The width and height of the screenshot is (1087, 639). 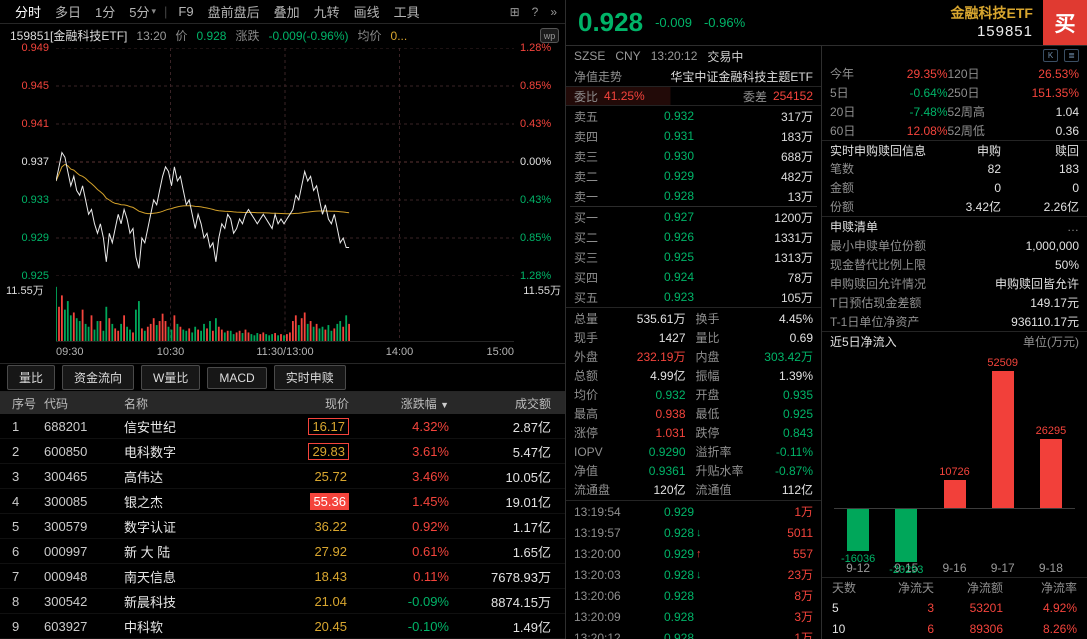 I want to click on stock-table-row: 1 688201 信安世纪 16.17 4.32% 2.87亿, so click(x=282, y=426).